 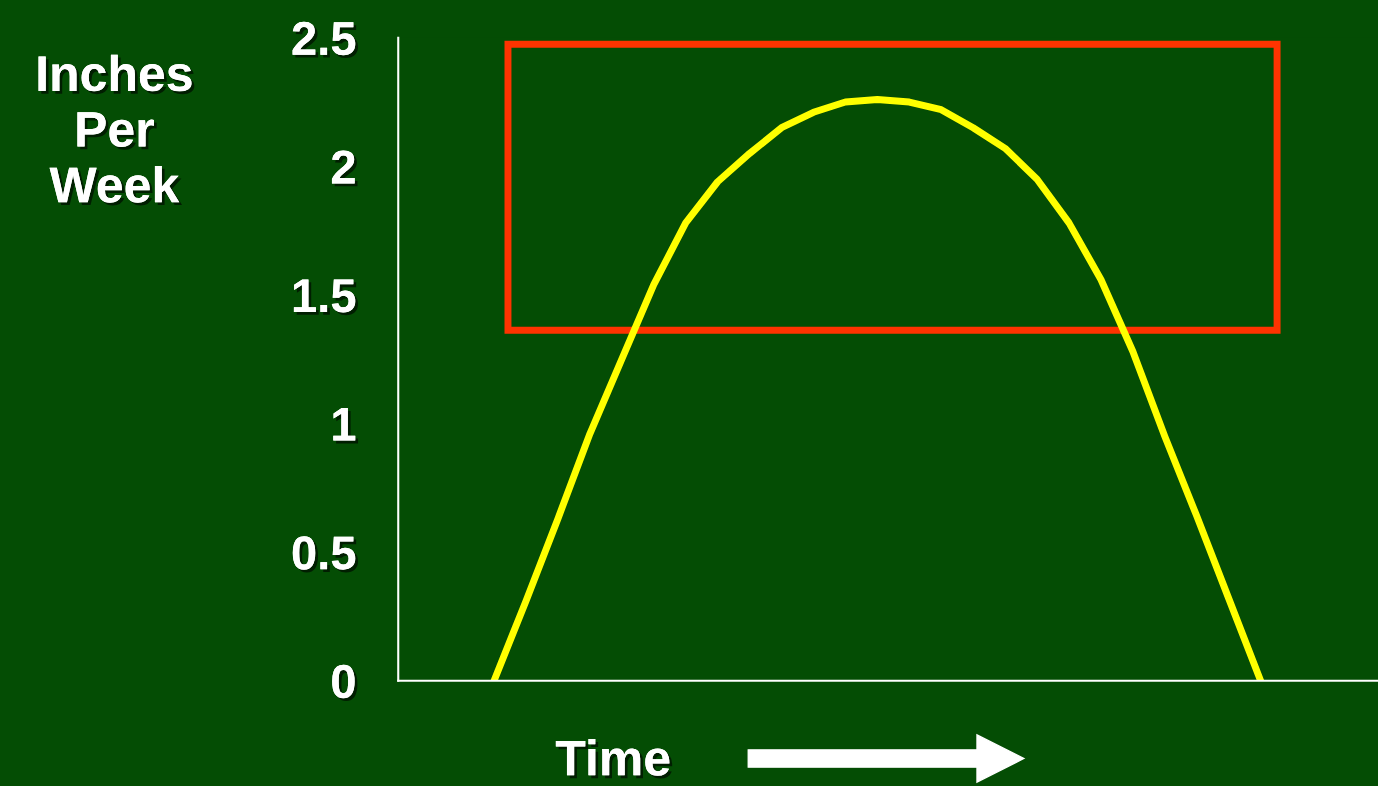 I want to click on y-tick-label: 1, so click(x=346, y=426).